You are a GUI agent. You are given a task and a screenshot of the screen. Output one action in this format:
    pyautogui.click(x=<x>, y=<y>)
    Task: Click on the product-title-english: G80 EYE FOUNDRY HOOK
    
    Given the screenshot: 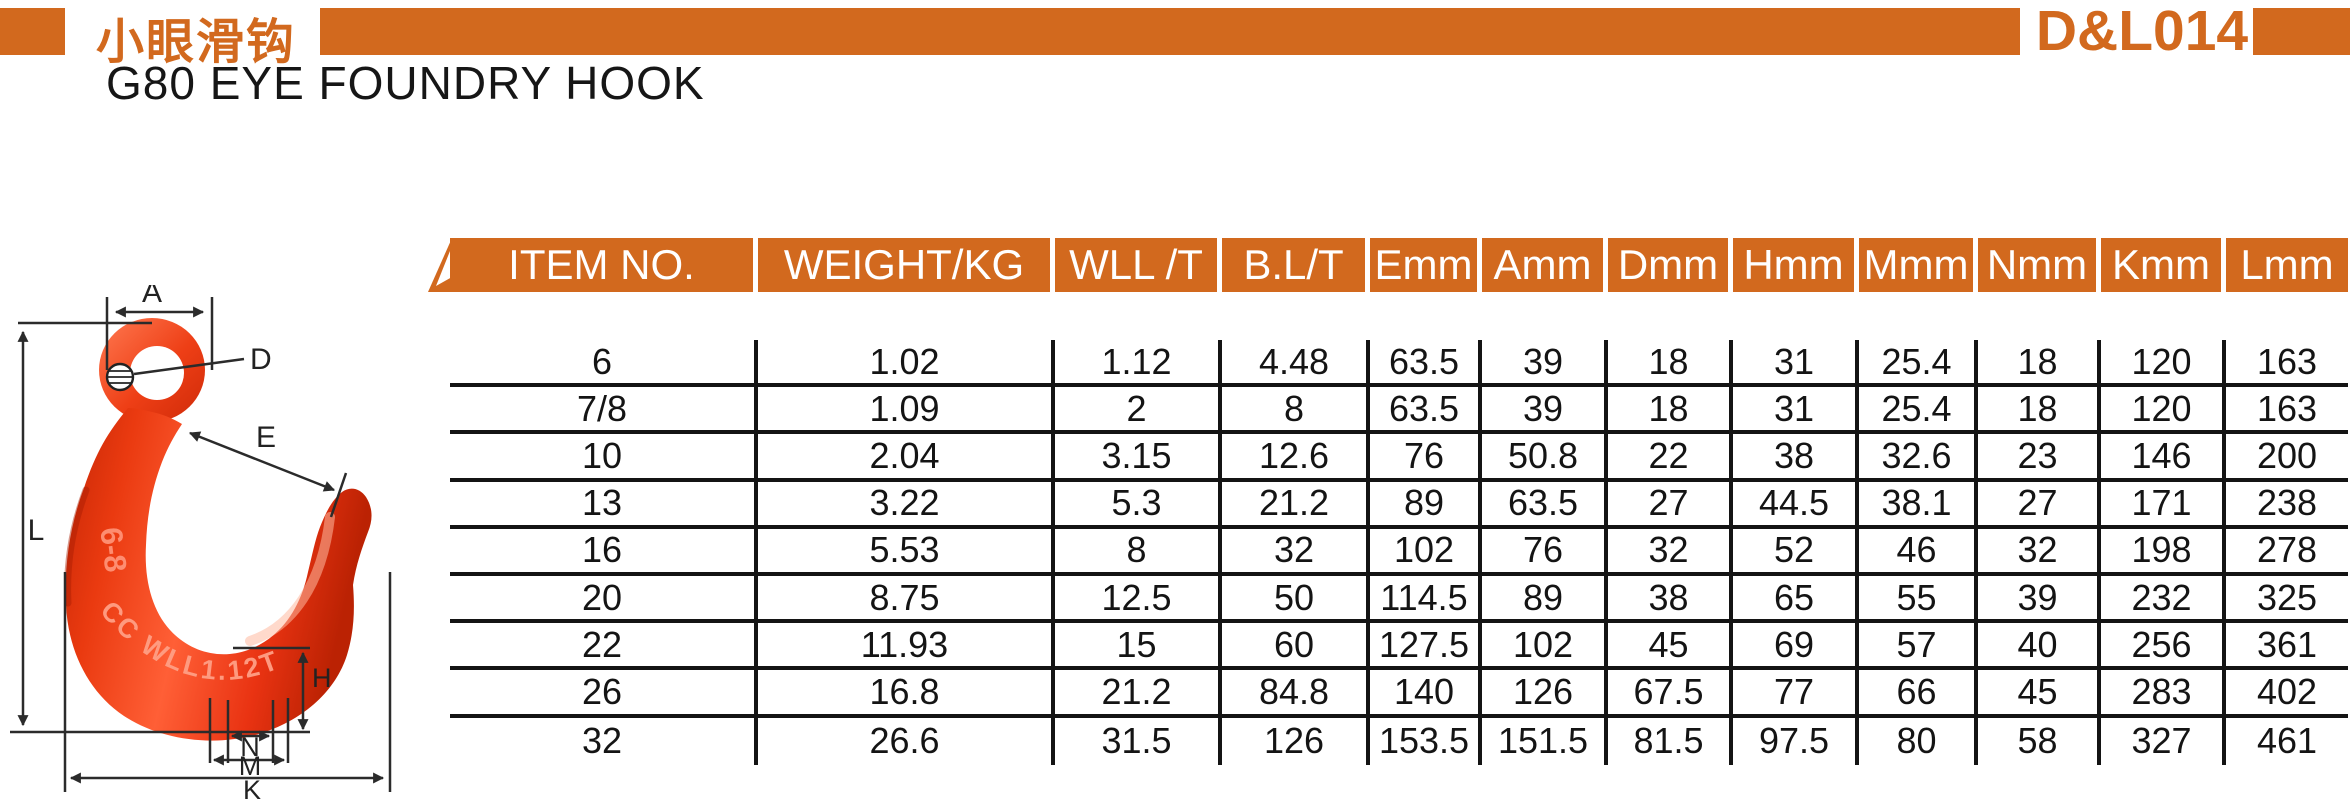 What is the action you would take?
    pyautogui.click(x=405, y=83)
    